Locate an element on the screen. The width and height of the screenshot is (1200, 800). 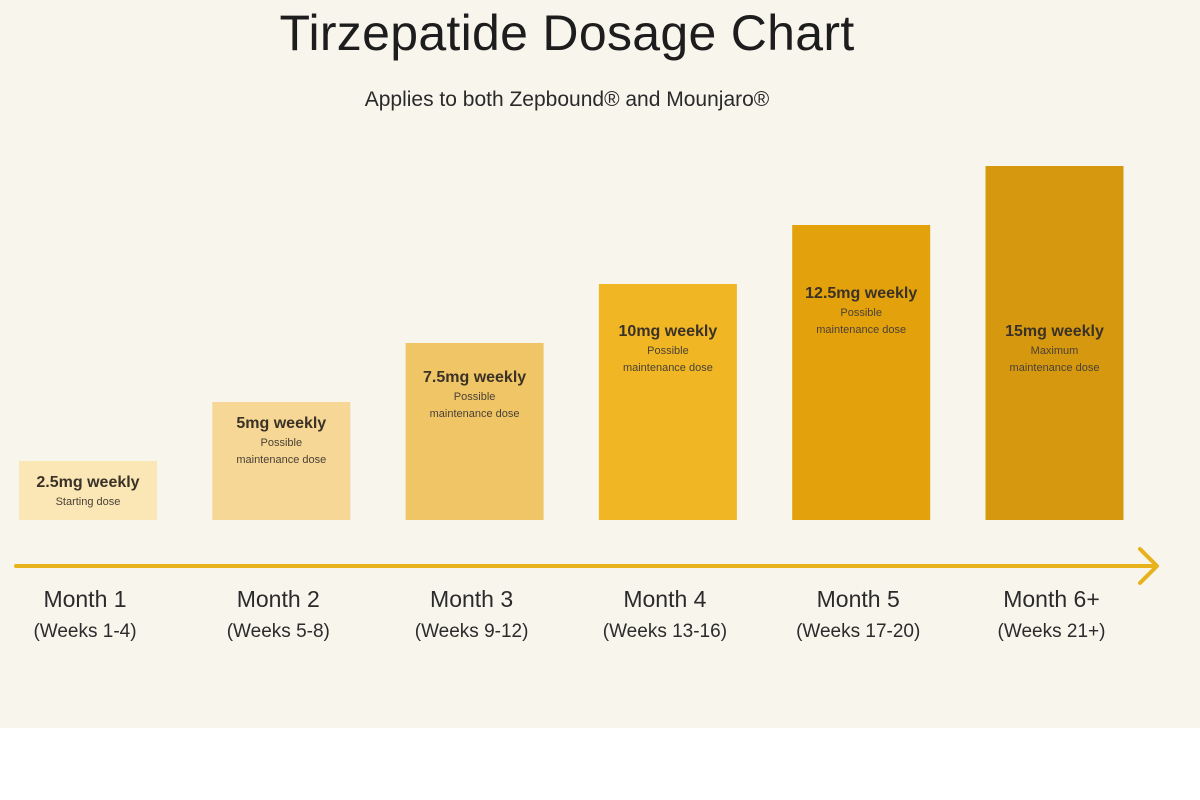
weeks-label: (Weeks 9-12) is located at coordinates (472, 631).